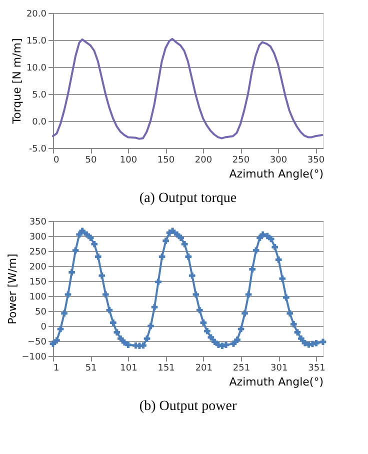  Describe the element at coordinates (37, 343) in the screenshot. I see `y-tick-label: −50` at that location.